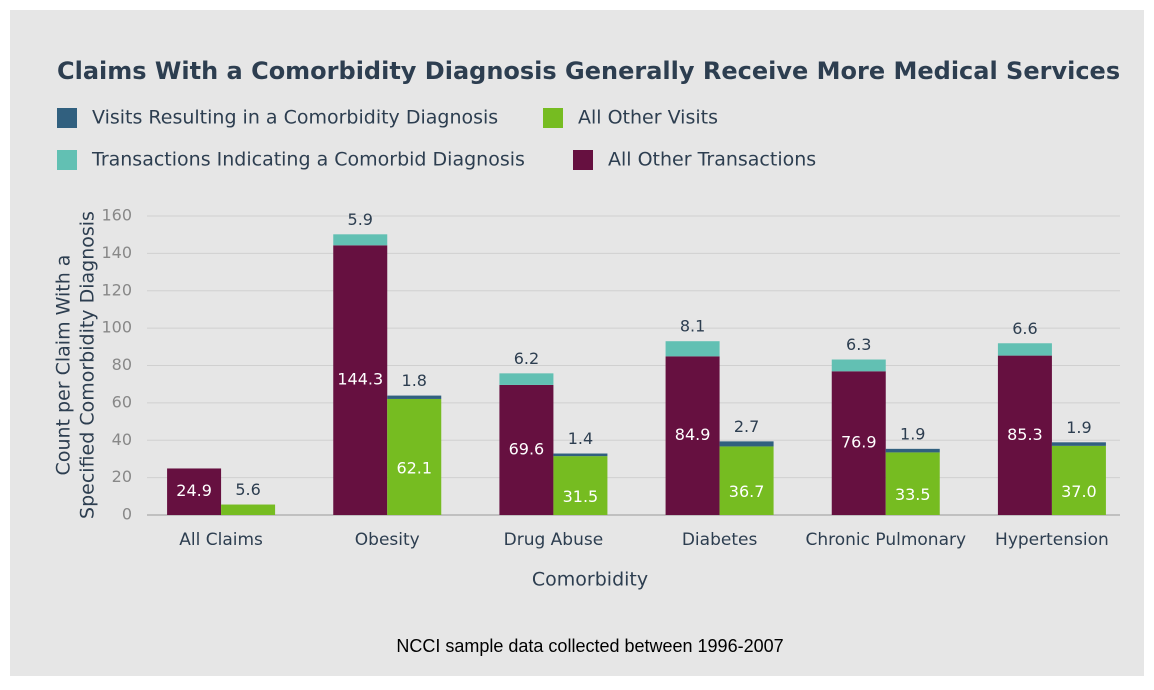  I want to click on x-axis-title: Comorbidity, so click(590, 580).